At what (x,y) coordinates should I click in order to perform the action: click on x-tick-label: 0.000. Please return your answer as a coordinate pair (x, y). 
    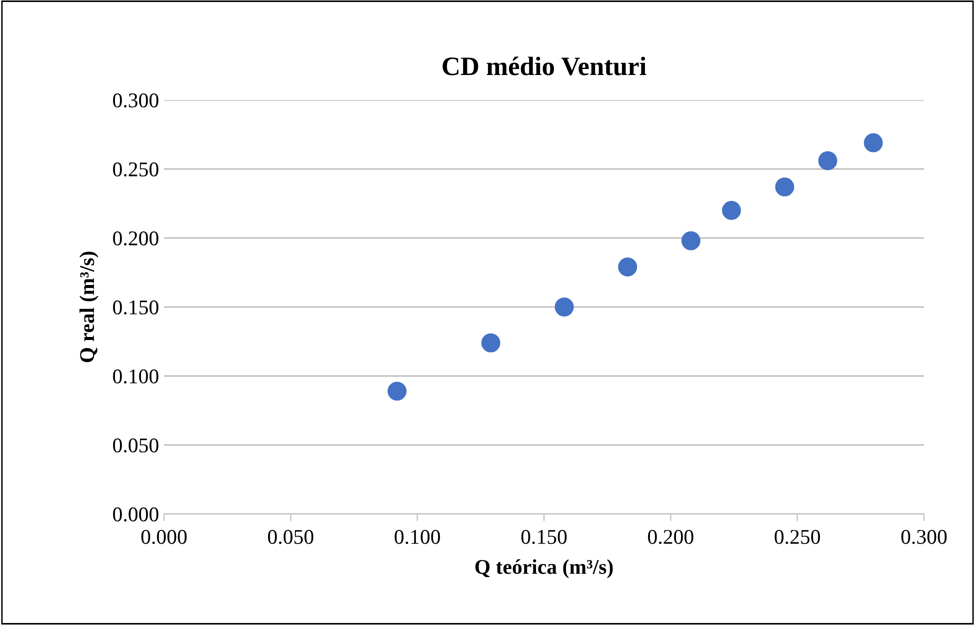
    Looking at the image, I should click on (164, 537).